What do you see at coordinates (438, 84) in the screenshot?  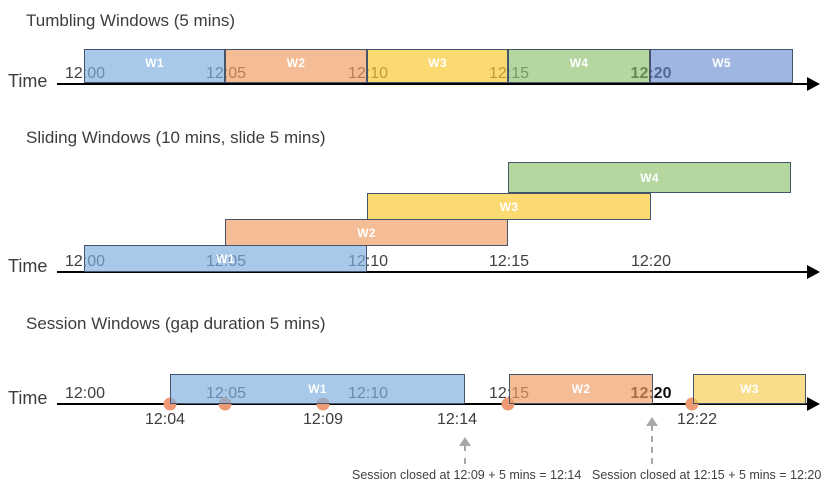 I see `tumbling-time-axis` at bounding box center [438, 84].